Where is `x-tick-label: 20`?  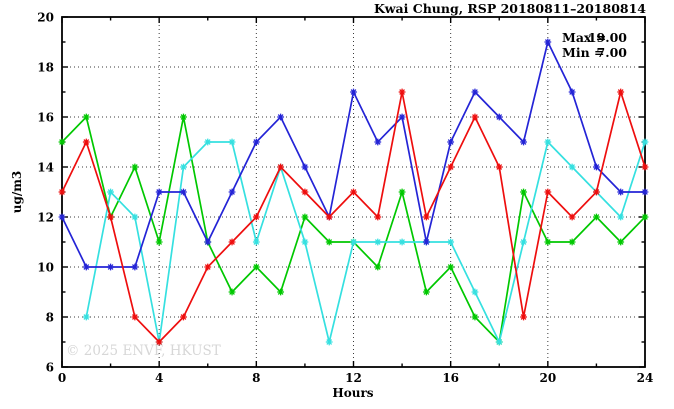
x-tick-label: 20 is located at coordinates (547, 378).